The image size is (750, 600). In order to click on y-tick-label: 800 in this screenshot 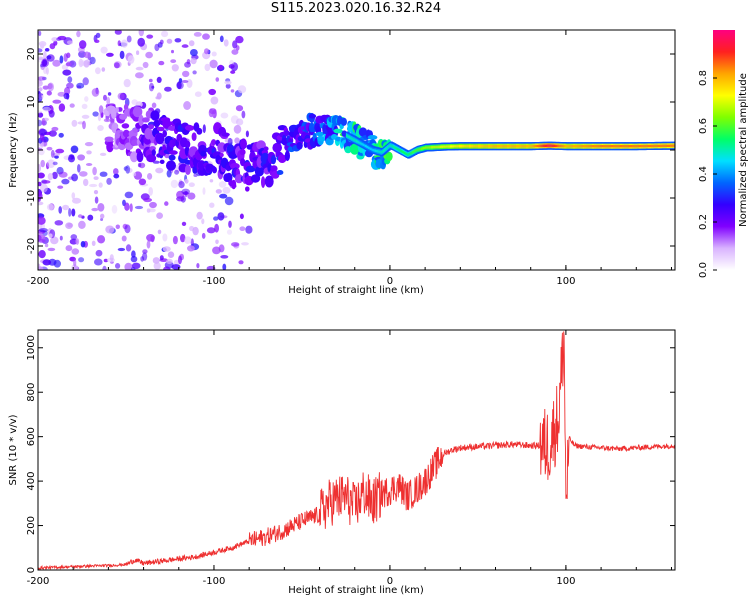, I will do `click(31, 392)`.